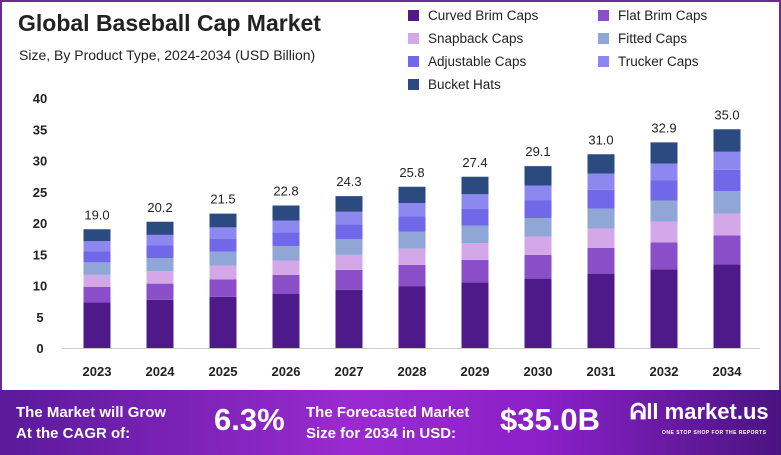 The height and width of the screenshot is (455, 781). What do you see at coordinates (286, 371) in the screenshot?
I see `x-tick-label: 2026` at bounding box center [286, 371].